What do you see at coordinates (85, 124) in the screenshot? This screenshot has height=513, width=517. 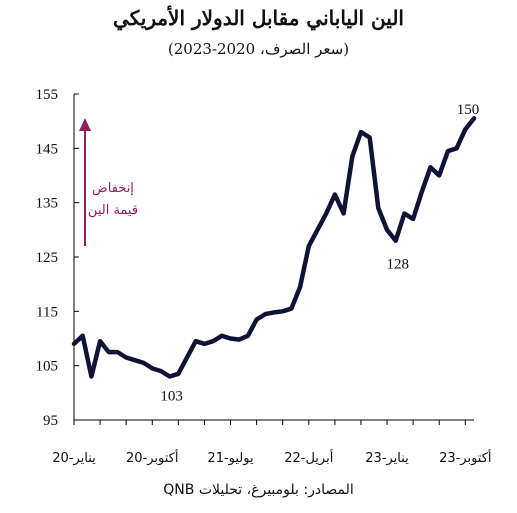 I see `arrow-head` at bounding box center [85, 124].